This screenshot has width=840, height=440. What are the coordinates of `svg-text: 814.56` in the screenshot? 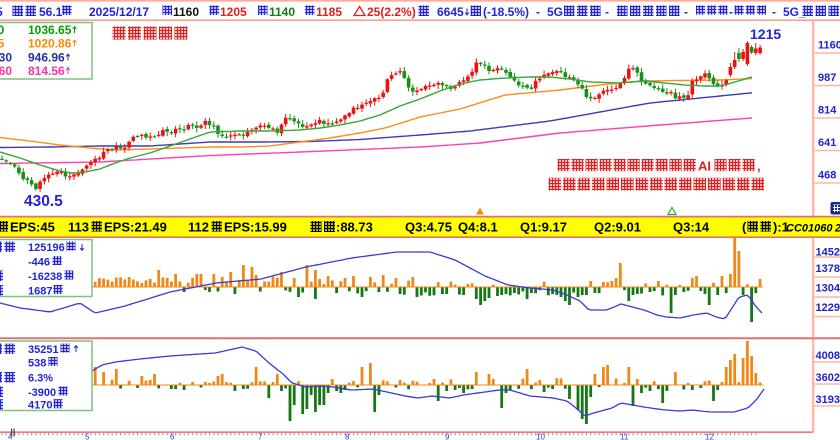 It's located at (46, 71).